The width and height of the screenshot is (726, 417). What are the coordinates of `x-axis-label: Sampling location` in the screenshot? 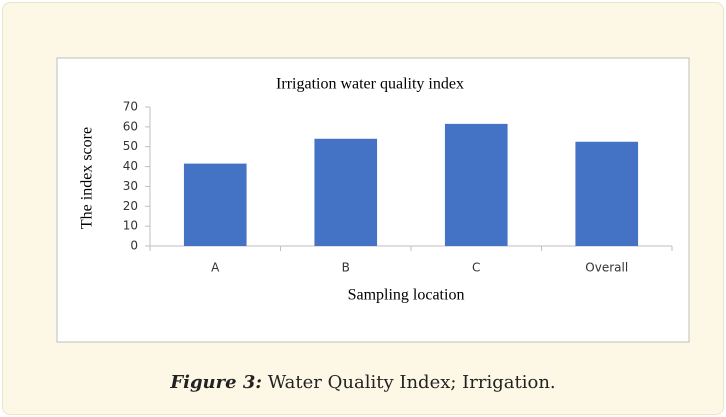 It's located at (406, 295).